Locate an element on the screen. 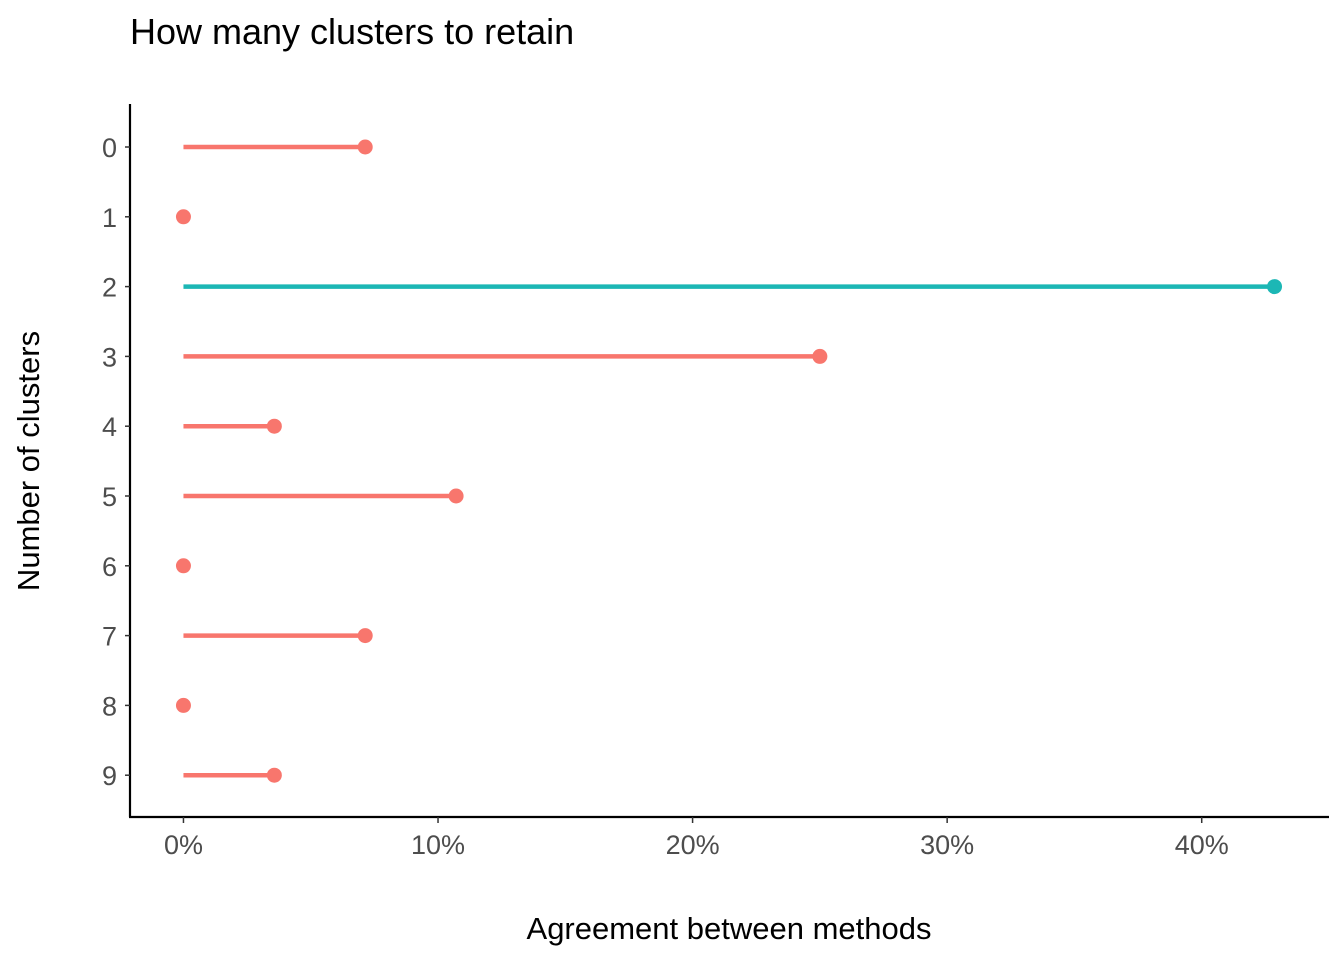 This screenshot has width=1344, height=960. y-tick-label-1: 1 is located at coordinates (109, 218).